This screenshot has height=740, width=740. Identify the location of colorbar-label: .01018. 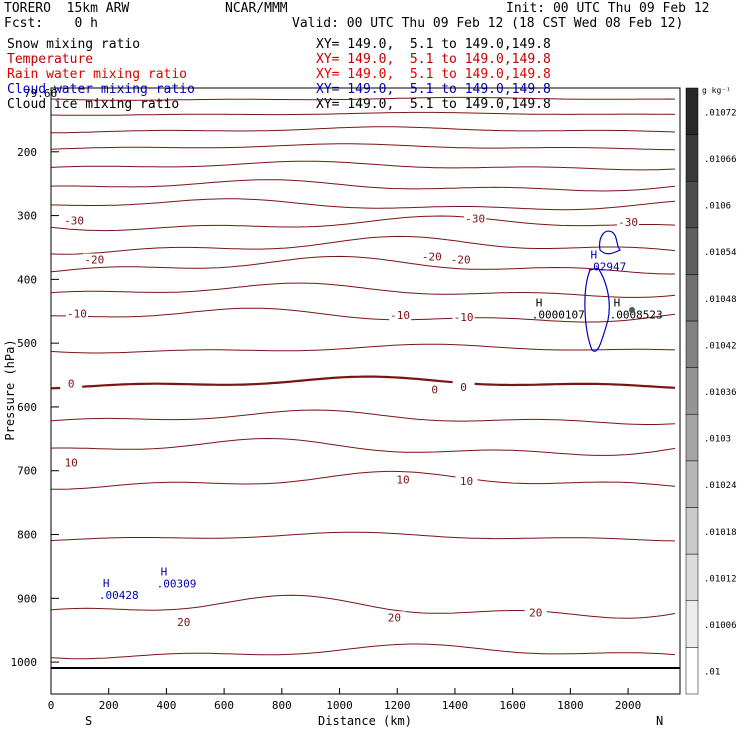
(720, 533).